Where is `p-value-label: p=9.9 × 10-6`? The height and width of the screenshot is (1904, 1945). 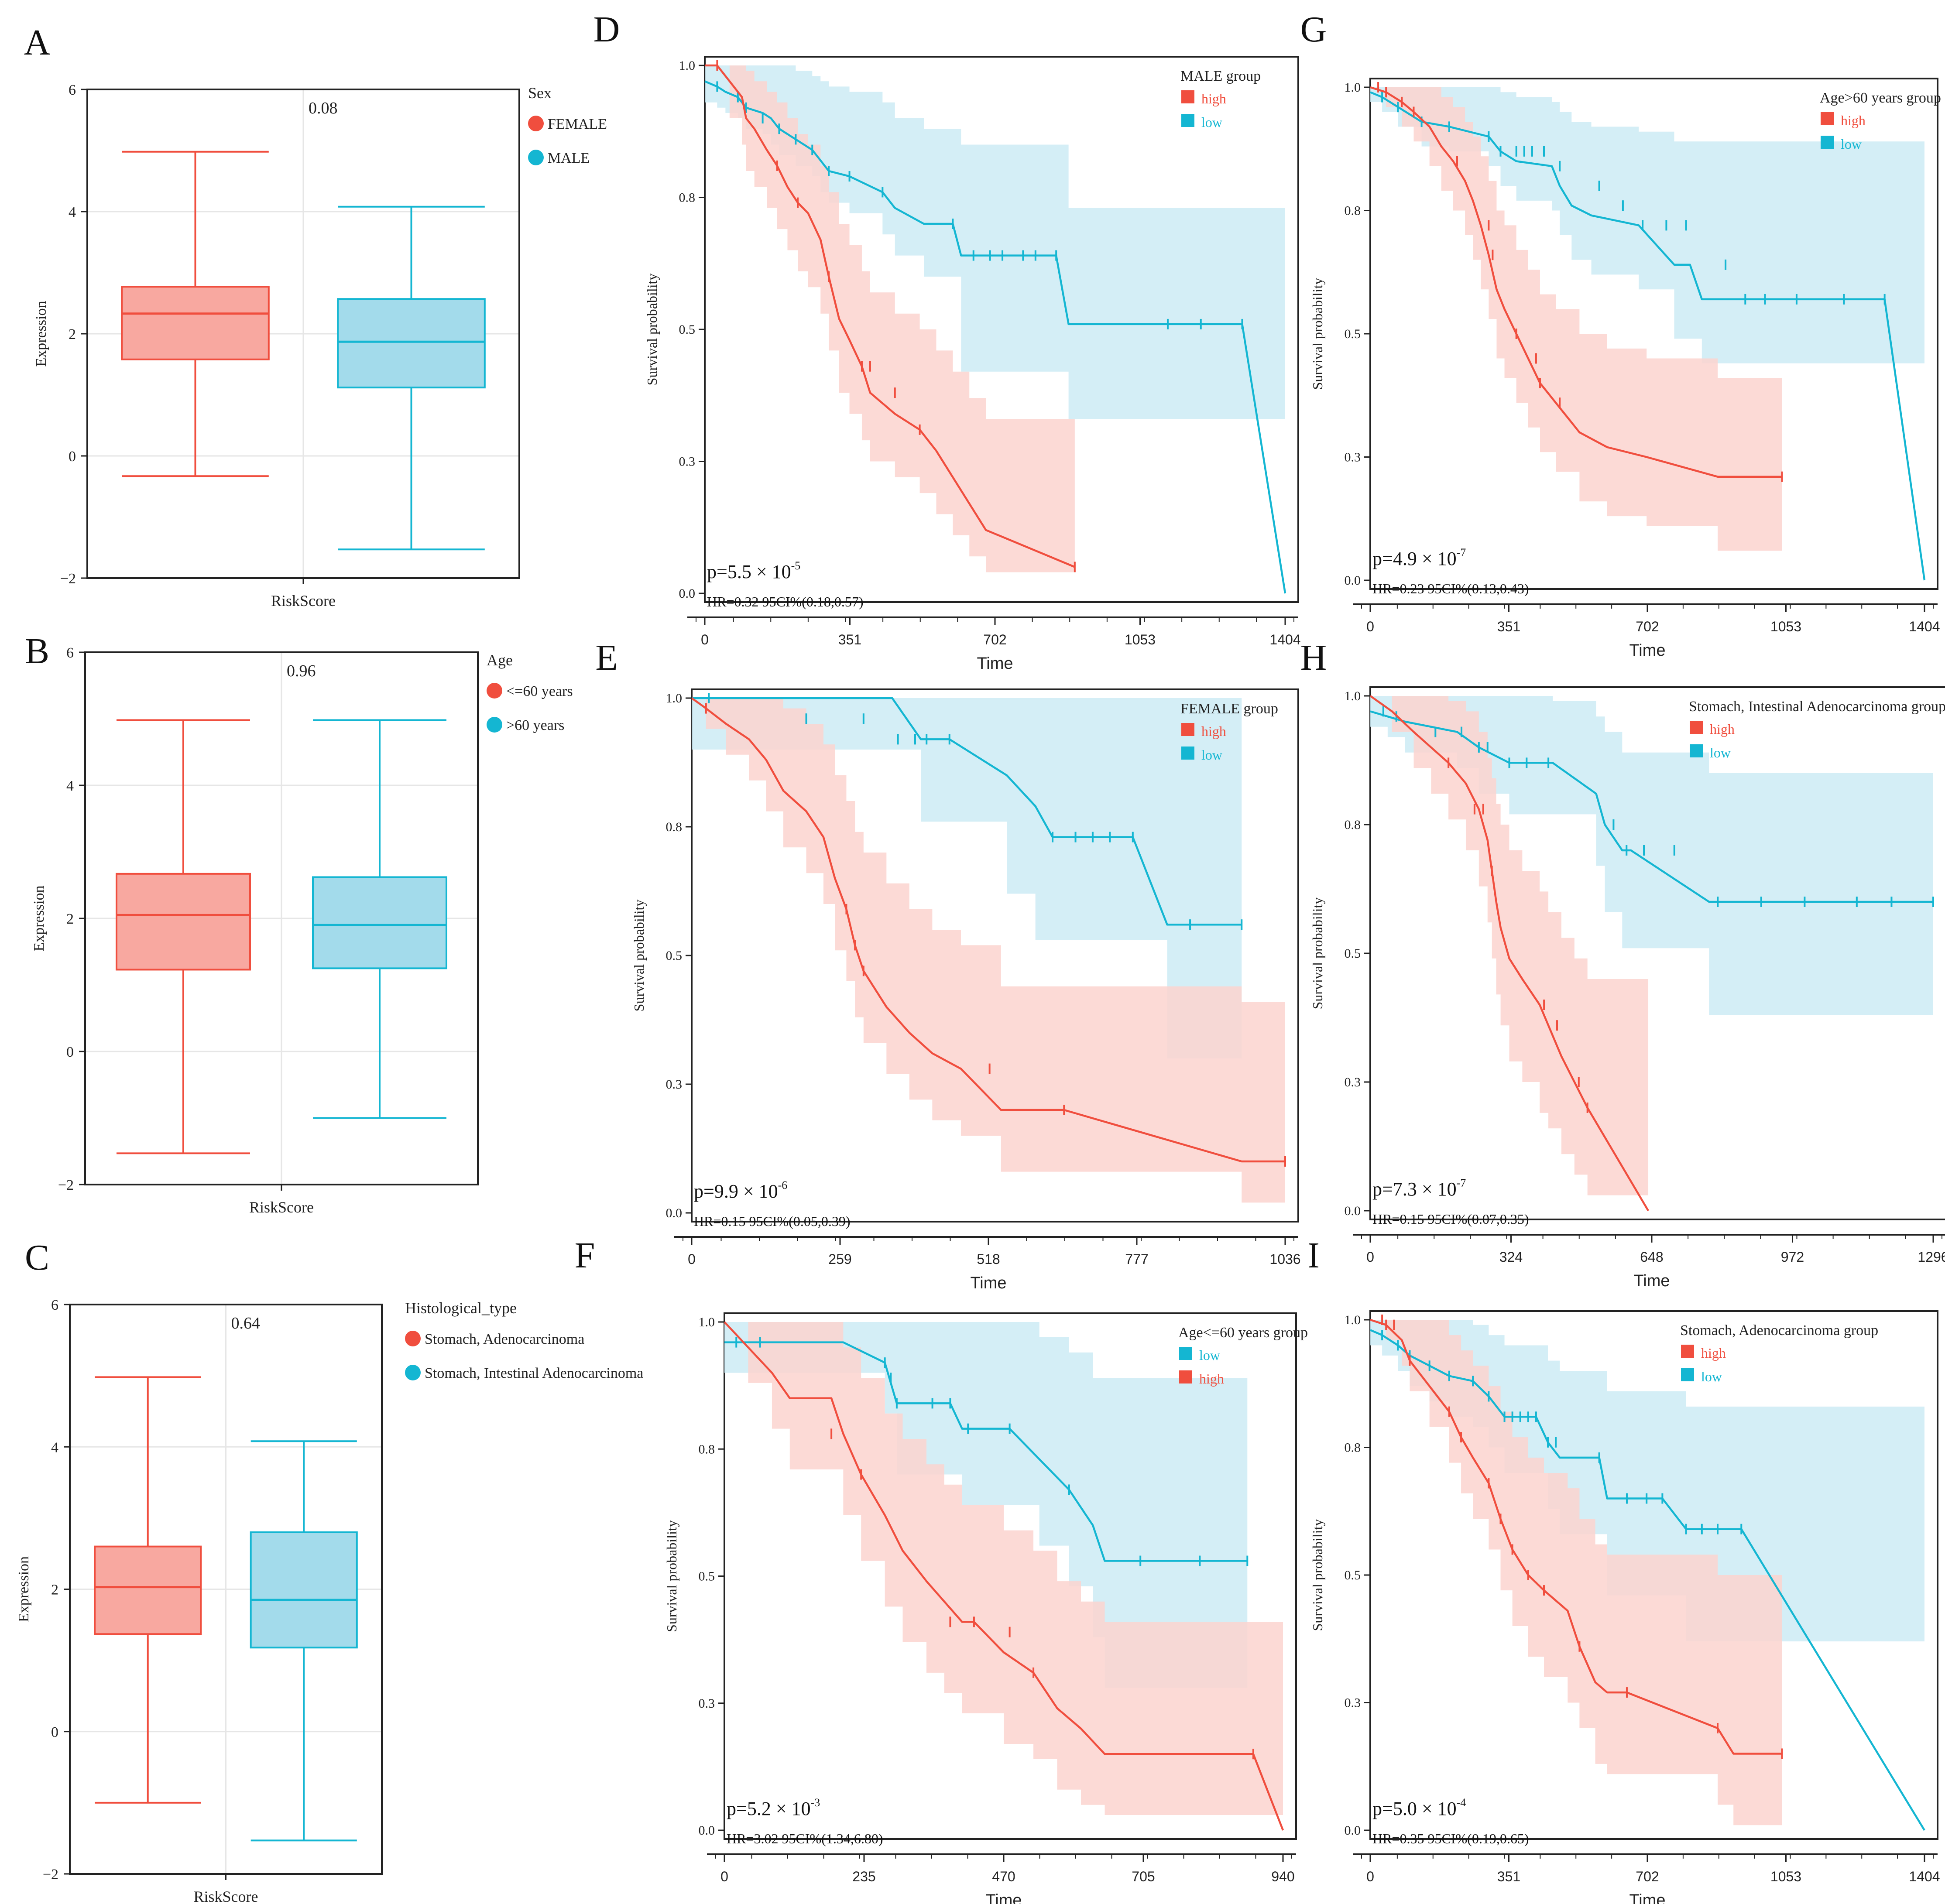 p-value-label: p=9.9 × 10-6 is located at coordinates (741, 1190).